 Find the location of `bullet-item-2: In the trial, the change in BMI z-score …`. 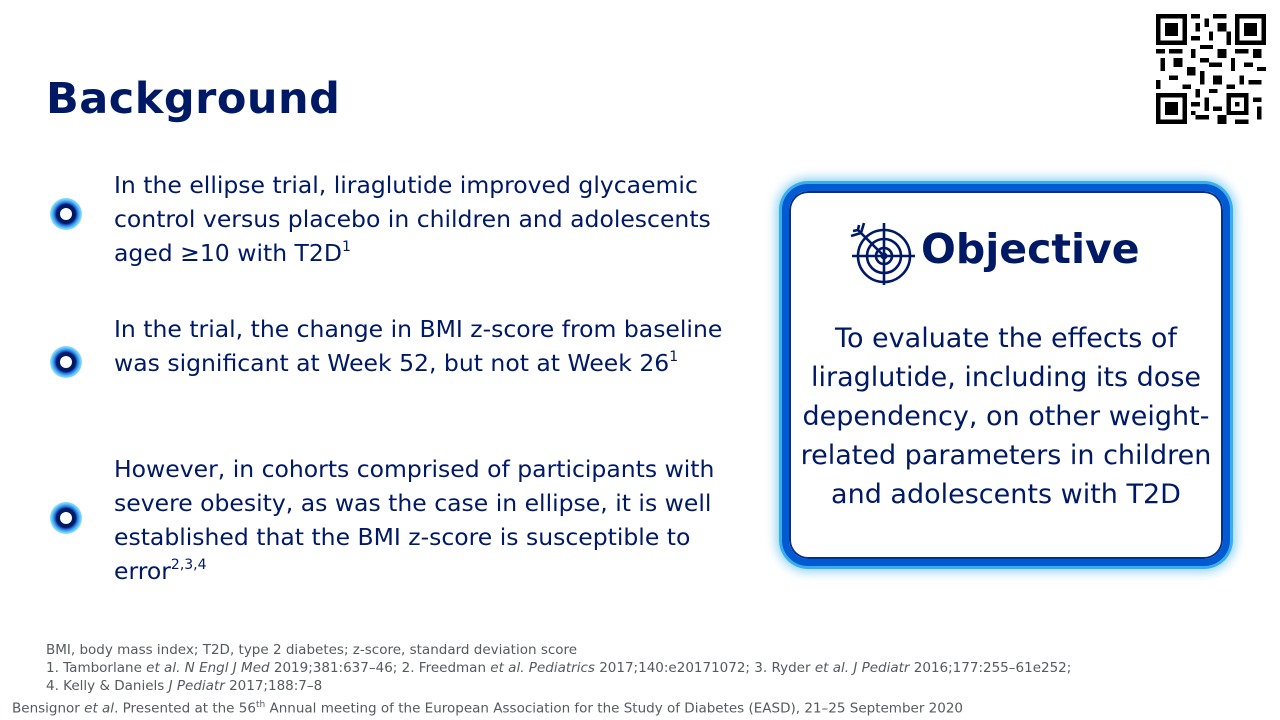

bullet-item-2: In the trial, the change in BMI z-score … is located at coordinates (388, 364).